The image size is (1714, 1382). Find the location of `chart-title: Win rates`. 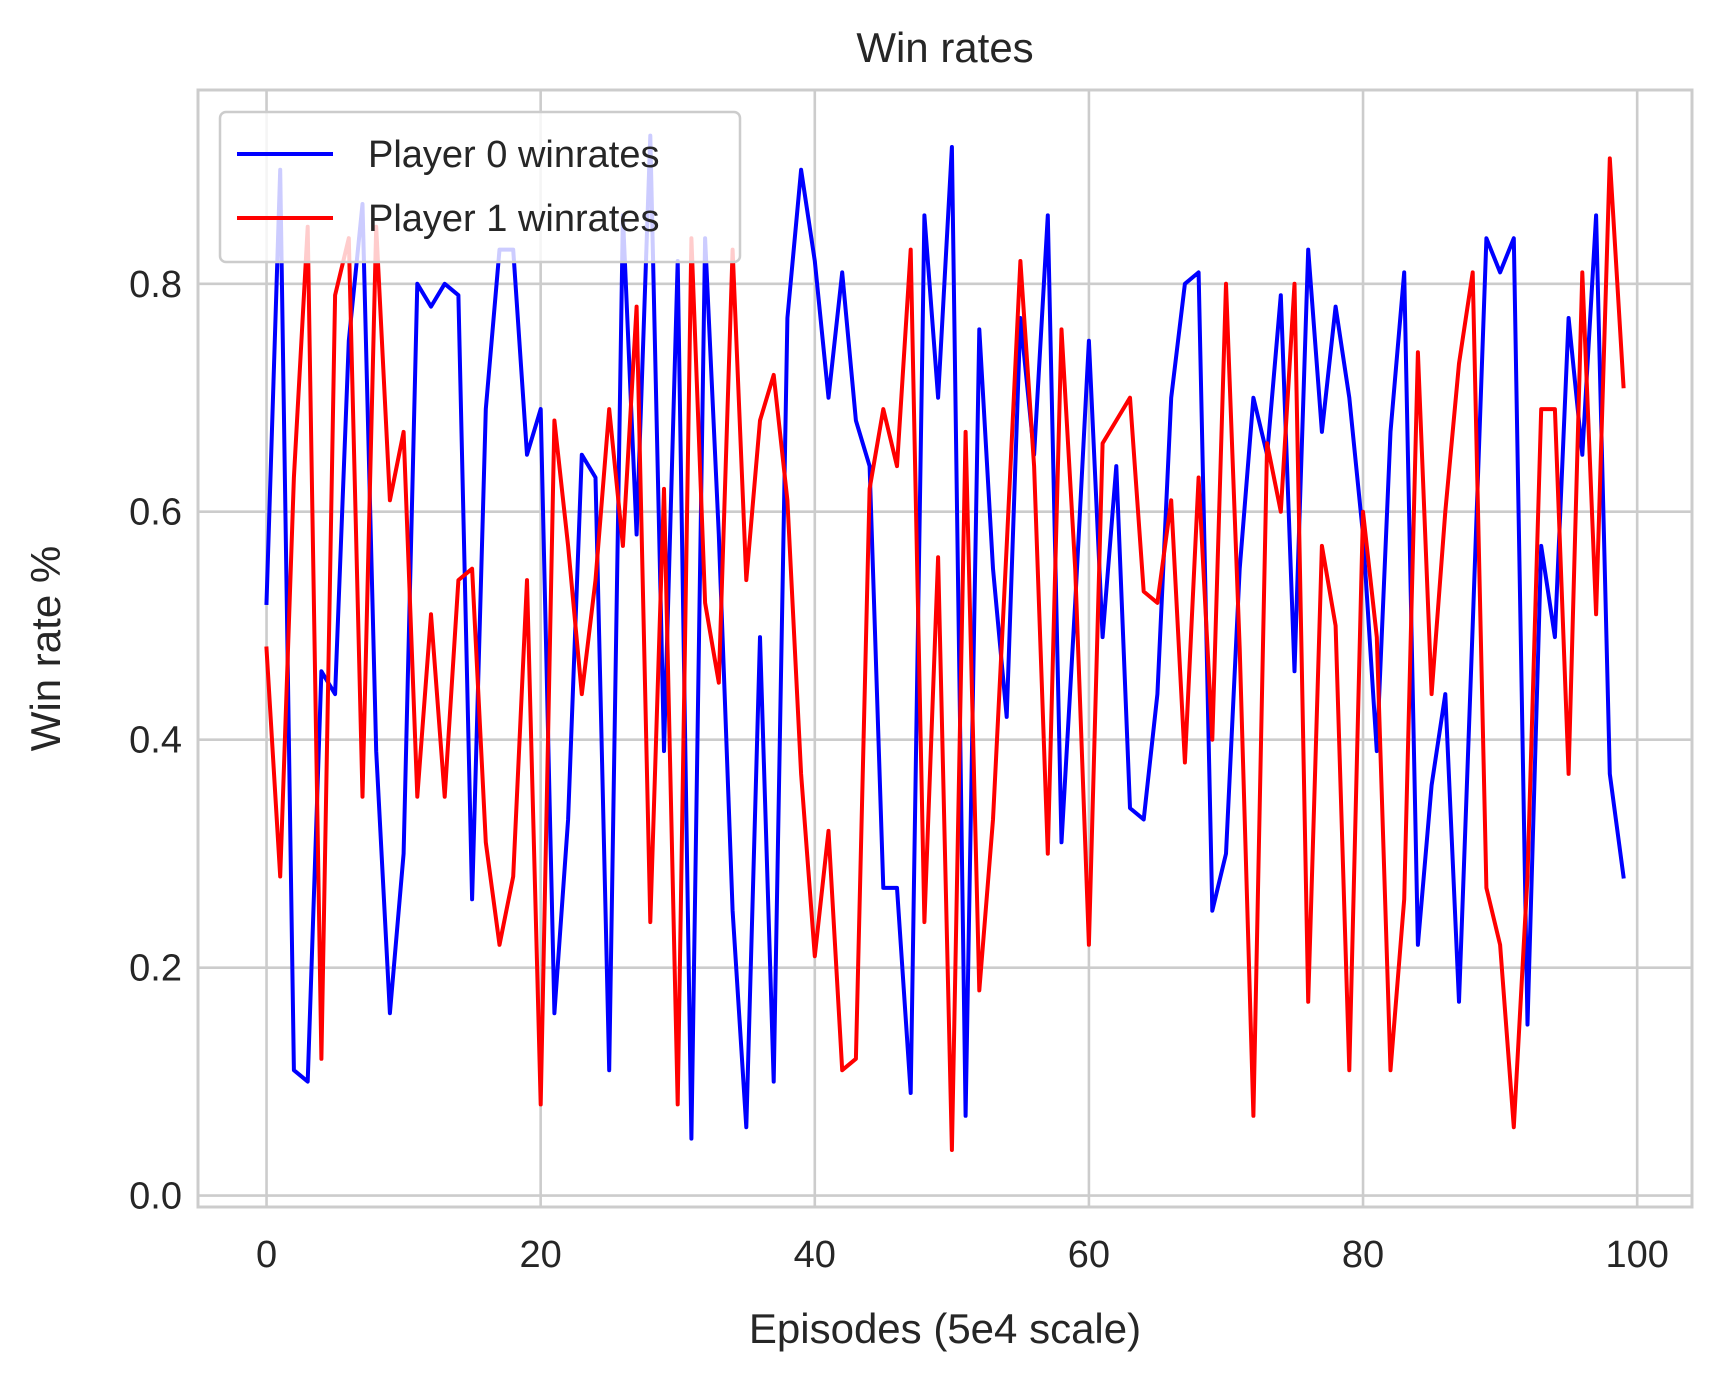

chart-title: Win rates is located at coordinates (944, 47).